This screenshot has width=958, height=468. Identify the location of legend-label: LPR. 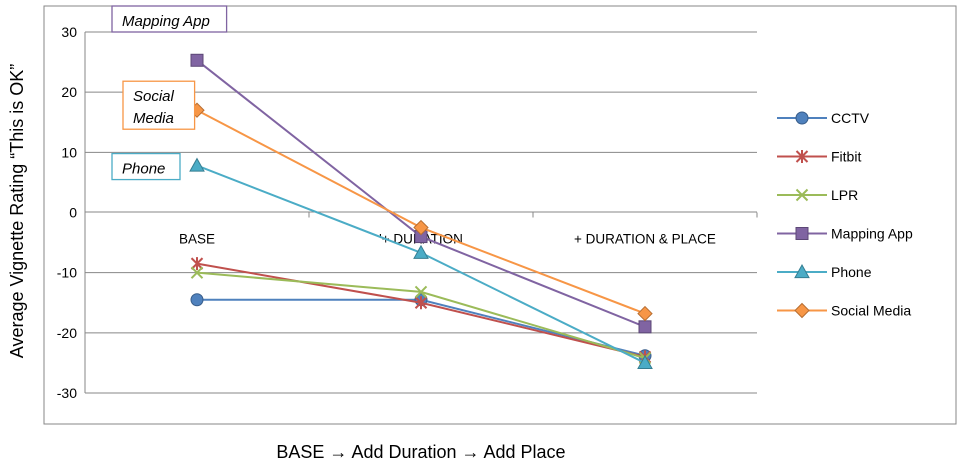
(844, 195).